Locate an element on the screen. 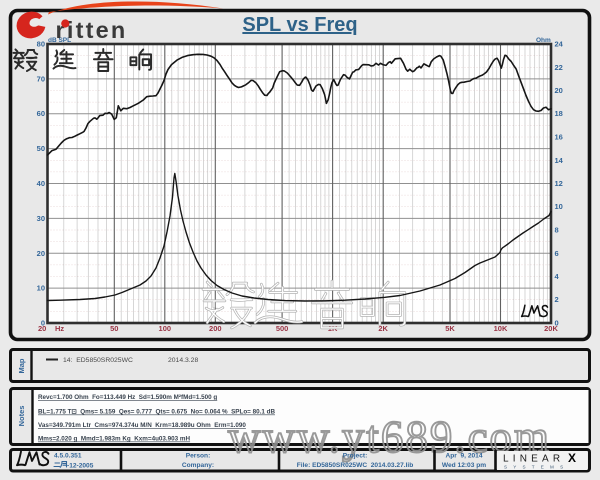 The height and width of the screenshot is (480, 600). svg-text: 14: ED5850SR025WC is located at coordinates (98, 360).